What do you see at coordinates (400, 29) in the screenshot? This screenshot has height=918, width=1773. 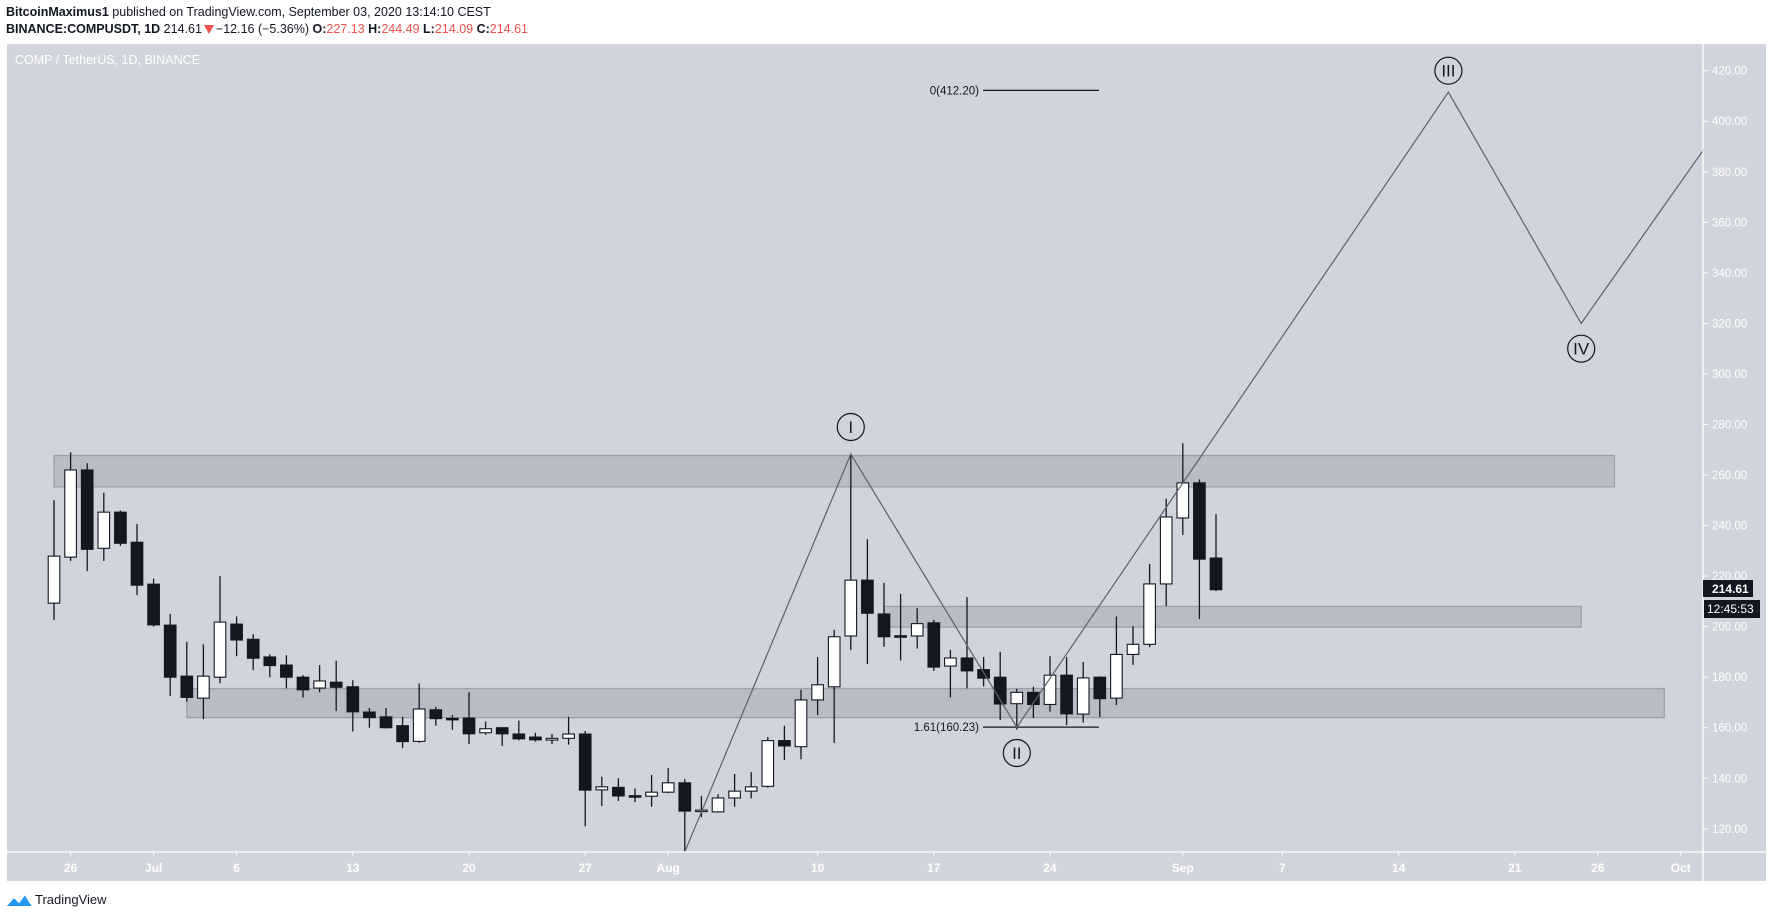 I see `high-value: 244.49` at bounding box center [400, 29].